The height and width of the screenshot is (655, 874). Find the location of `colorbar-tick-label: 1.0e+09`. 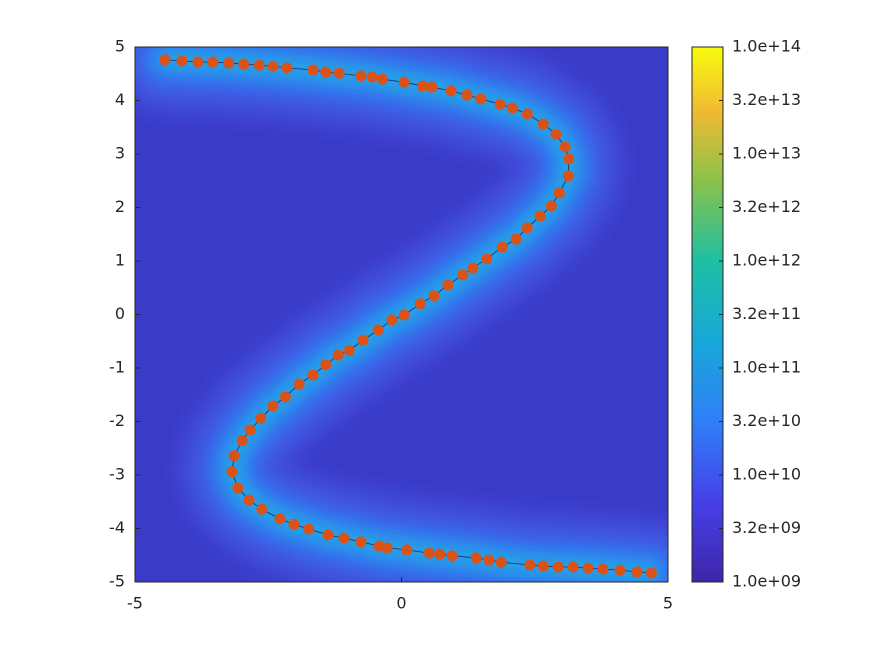

colorbar-tick-label: 1.0e+09 is located at coordinates (766, 581).